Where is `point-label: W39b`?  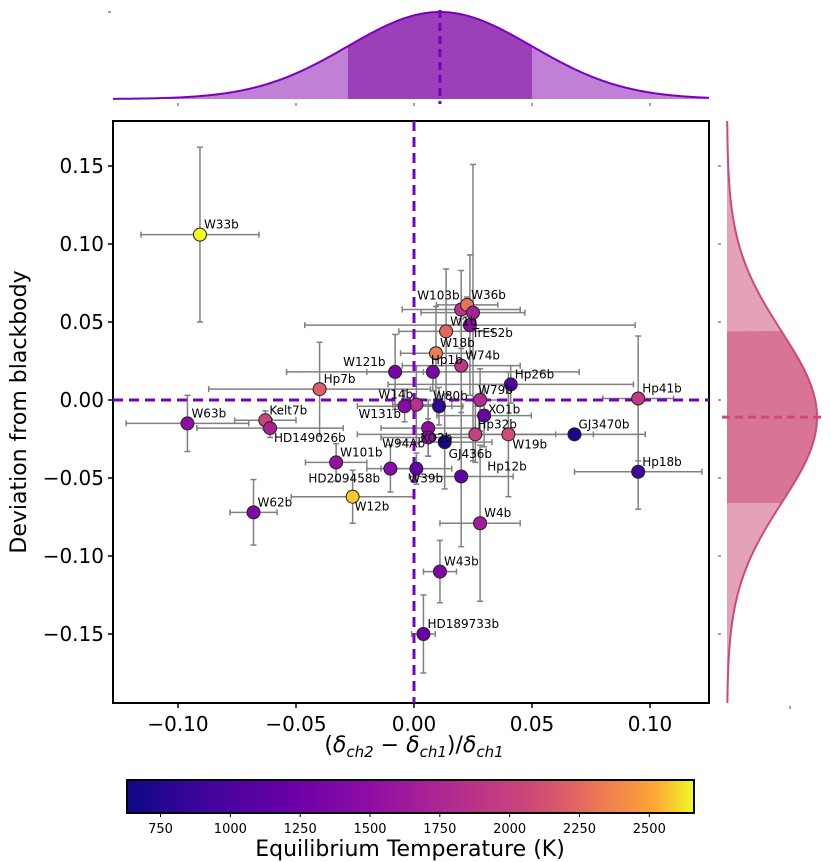 point-label: W39b is located at coordinates (425, 479).